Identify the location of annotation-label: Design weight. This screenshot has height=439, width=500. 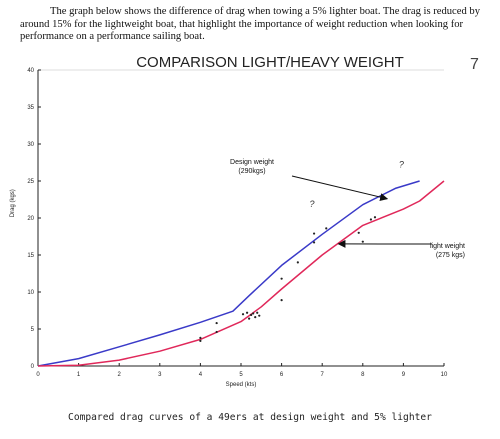
(252, 162).